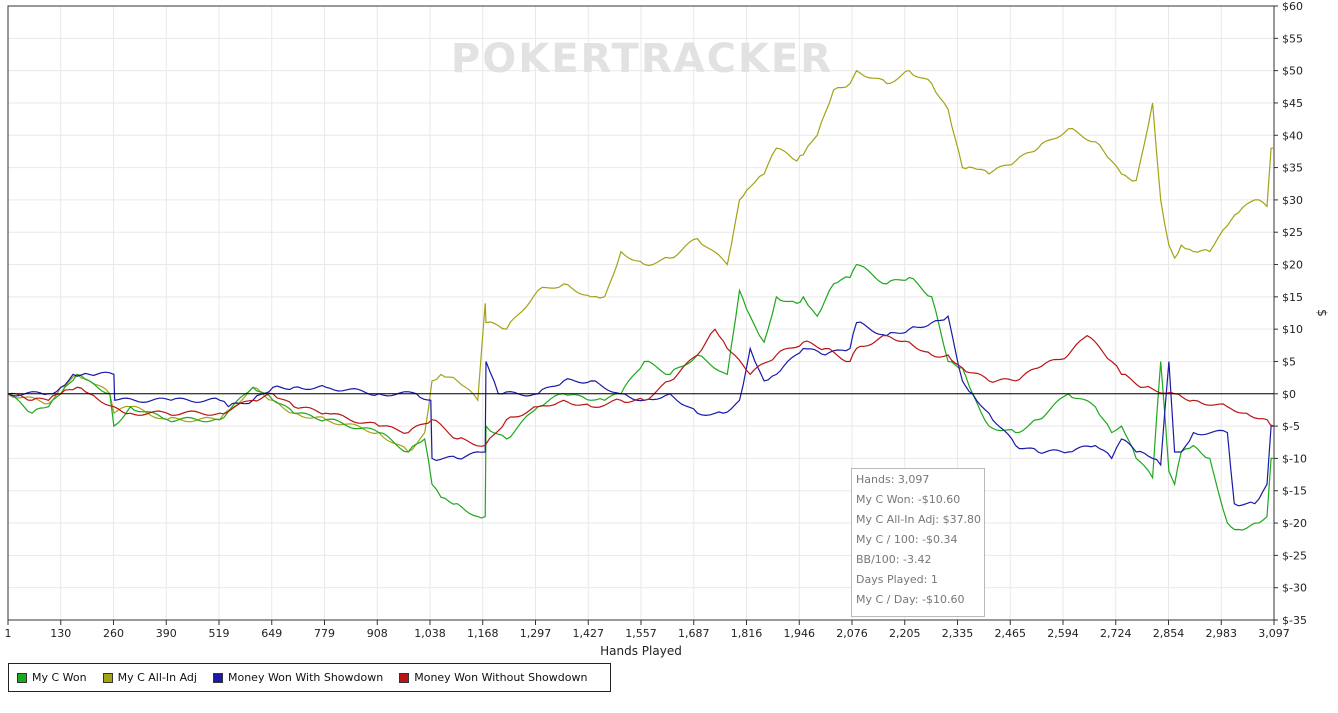 The image size is (1338, 713). I want to click on y-tick-label: $-15, so click(1294, 491).